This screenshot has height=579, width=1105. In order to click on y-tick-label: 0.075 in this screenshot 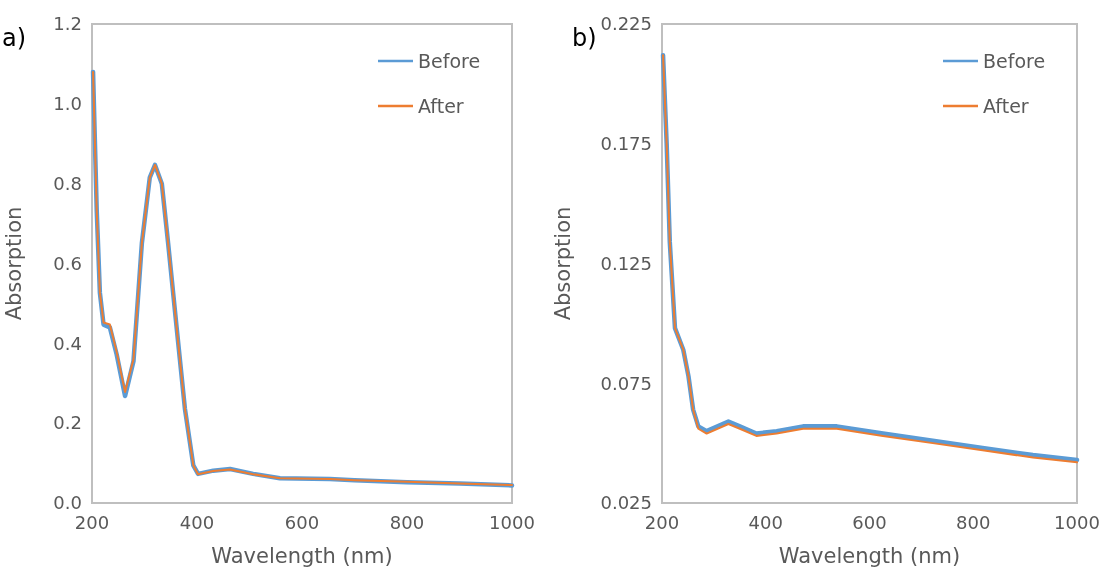, I will do `click(626, 383)`.